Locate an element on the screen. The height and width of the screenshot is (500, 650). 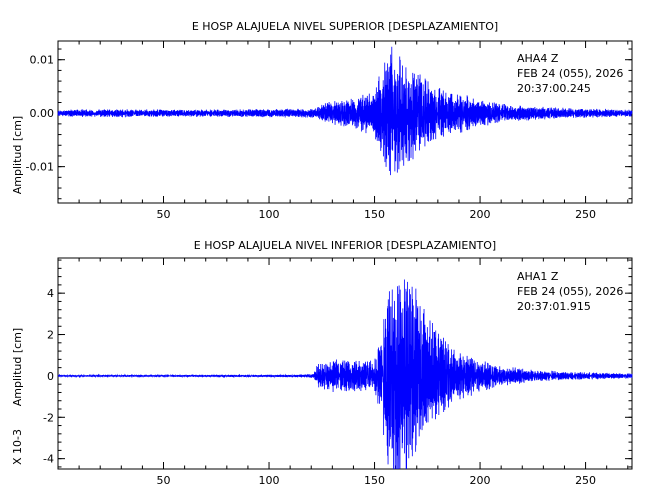
panel-inferior-station: AHA1 Z is located at coordinates (538, 276).